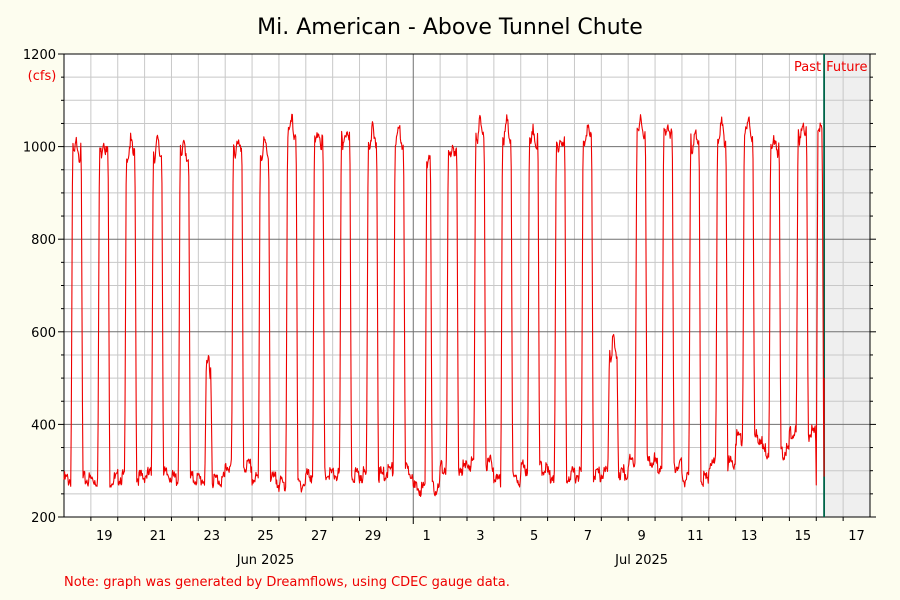 The height and width of the screenshot is (600, 900). Describe the element at coordinates (856, 536) in the screenshot. I see `x-tick-label: 17` at that location.